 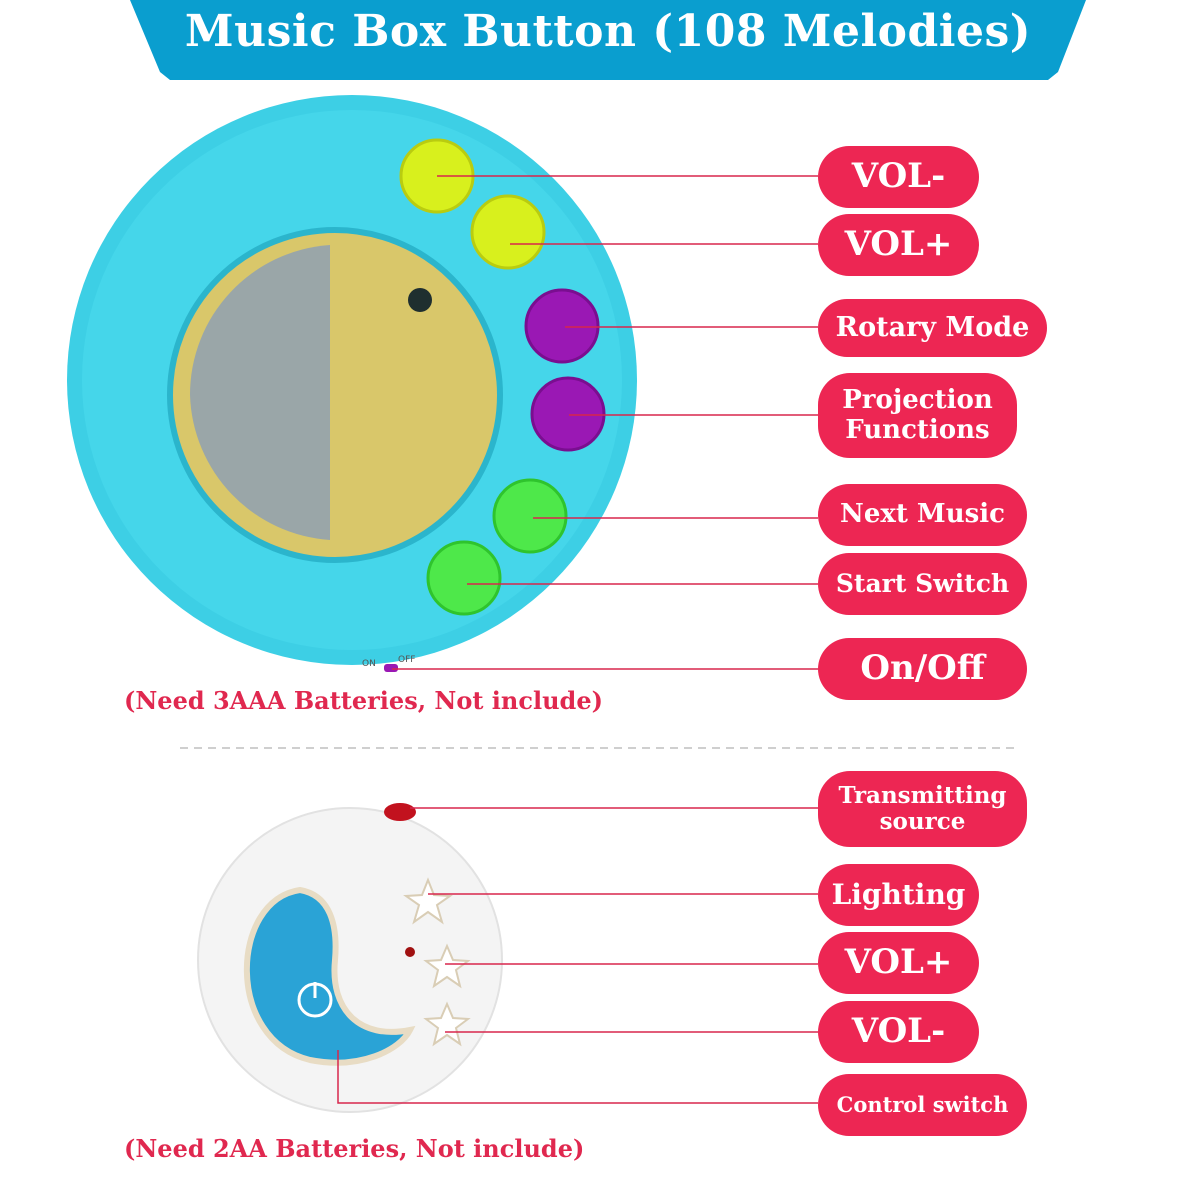 What do you see at coordinates (363, 700) in the screenshot?
I see `music-box-battery-note: (Need 3AAA Batteries, Not include)` at bounding box center [363, 700].